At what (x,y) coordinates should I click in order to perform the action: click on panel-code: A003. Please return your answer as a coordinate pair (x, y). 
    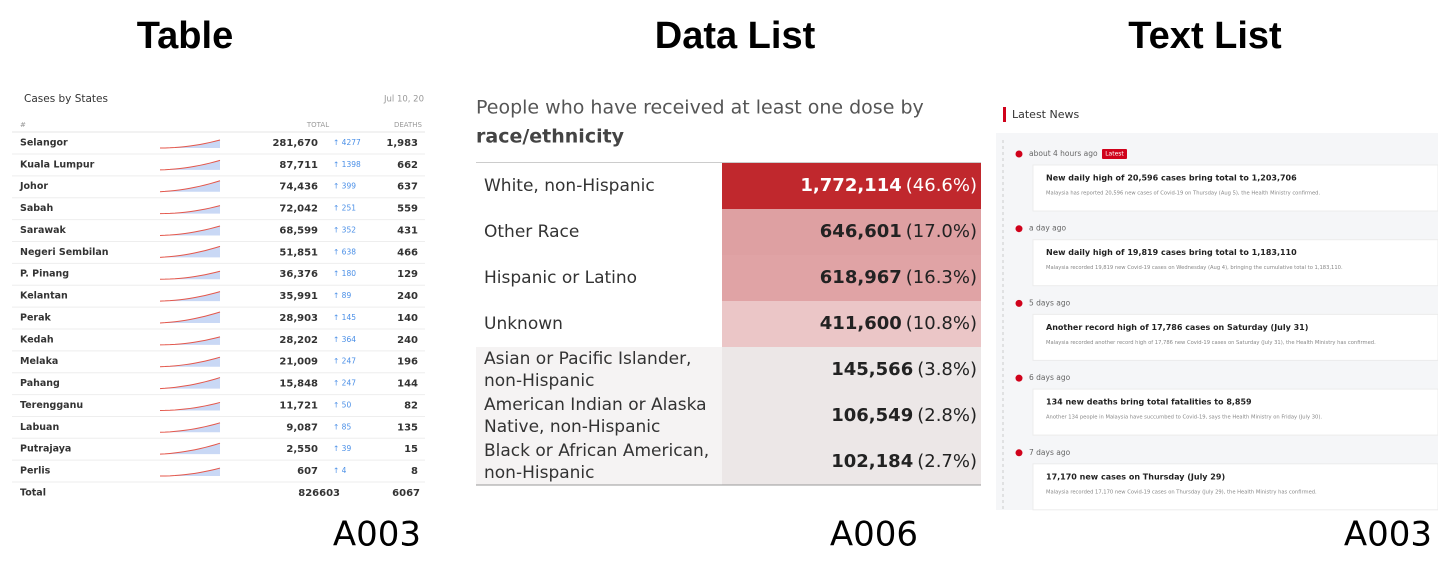
    Looking at the image, I should click on (377, 535).